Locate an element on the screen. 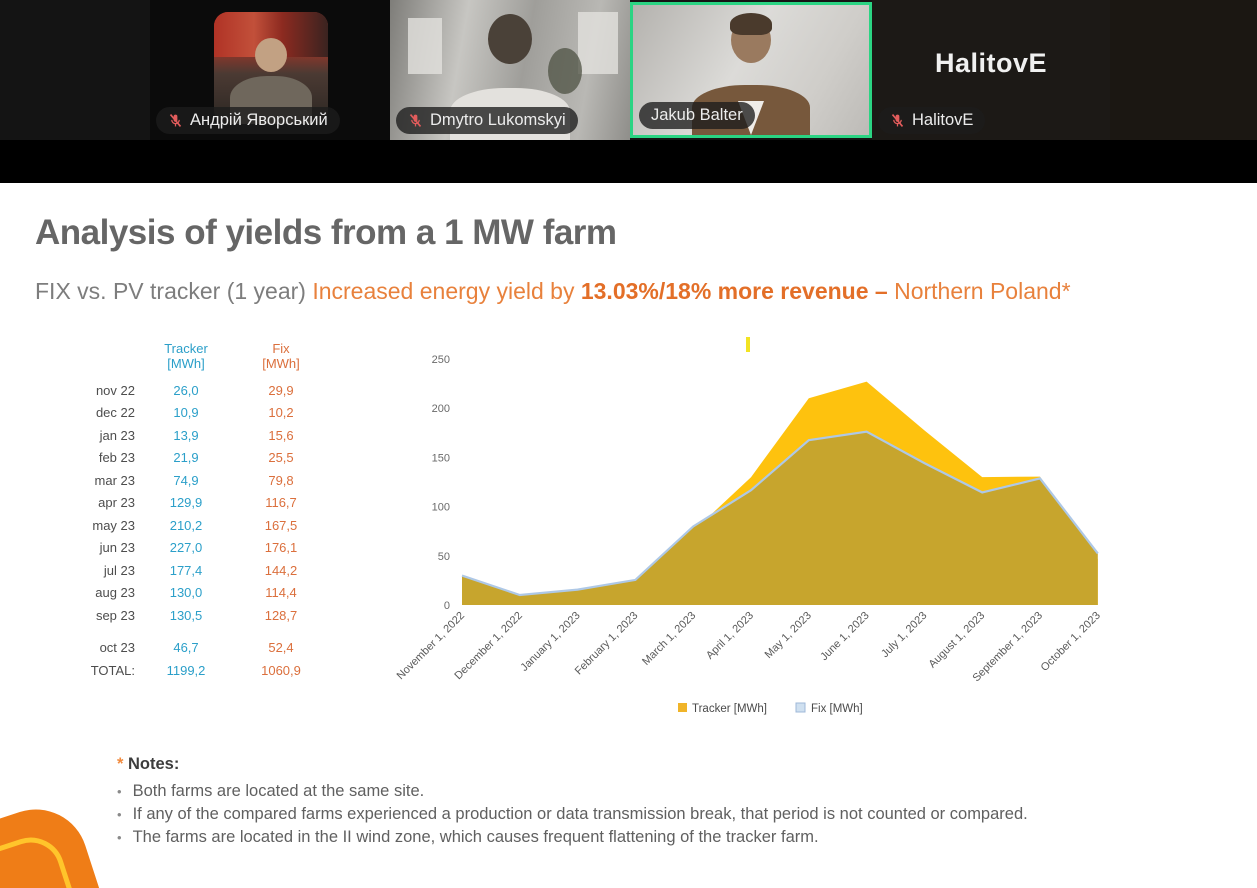 The width and height of the screenshot is (1257, 888). table-row: jun 23 227,0 176,1 is located at coordinates (190, 548).